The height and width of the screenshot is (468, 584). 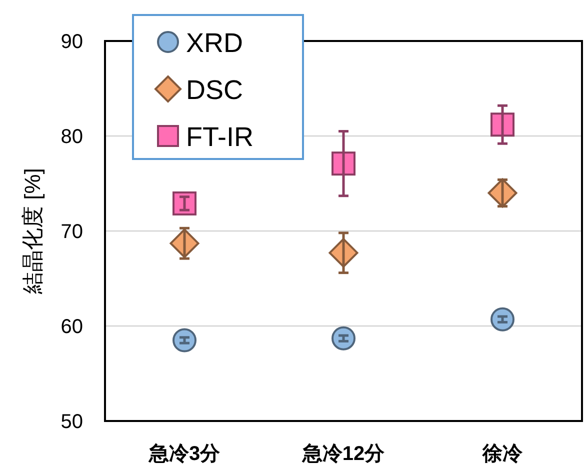 I want to click on x-tick-label: 急冷12分, so click(x=343, y=454).